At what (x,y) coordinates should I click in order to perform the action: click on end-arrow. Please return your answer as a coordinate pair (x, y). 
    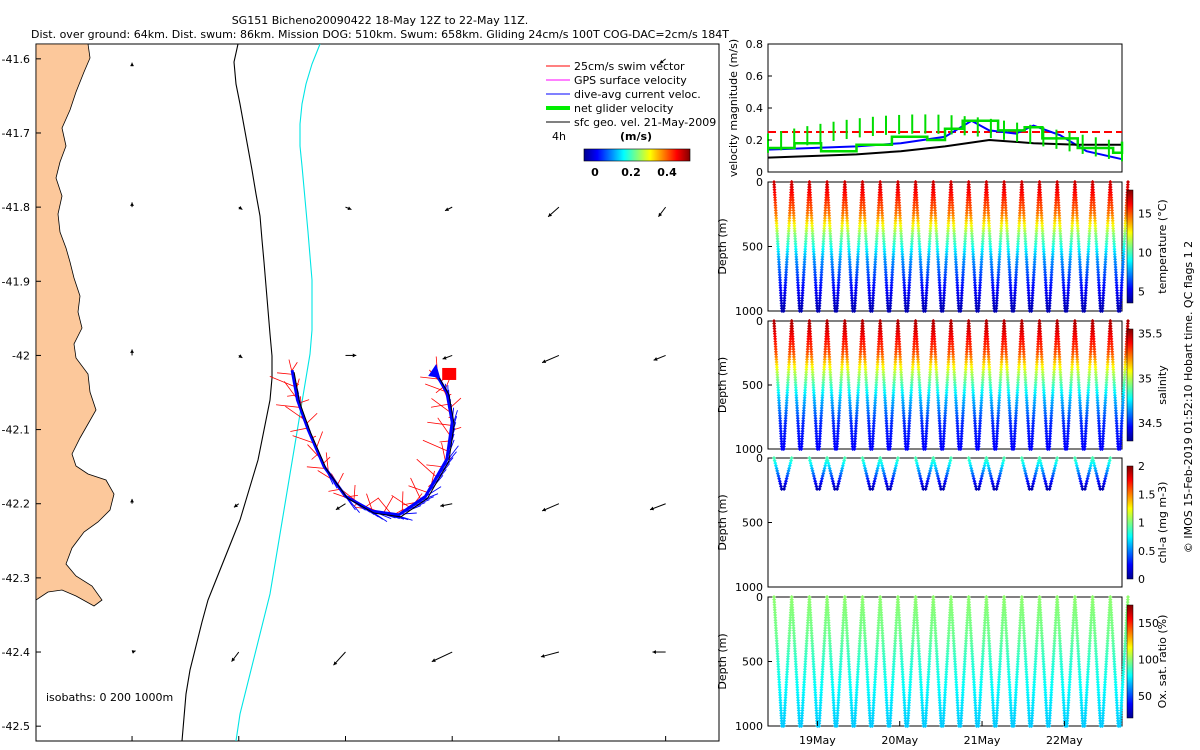
    Looking at the image, I should click on (434, 370).